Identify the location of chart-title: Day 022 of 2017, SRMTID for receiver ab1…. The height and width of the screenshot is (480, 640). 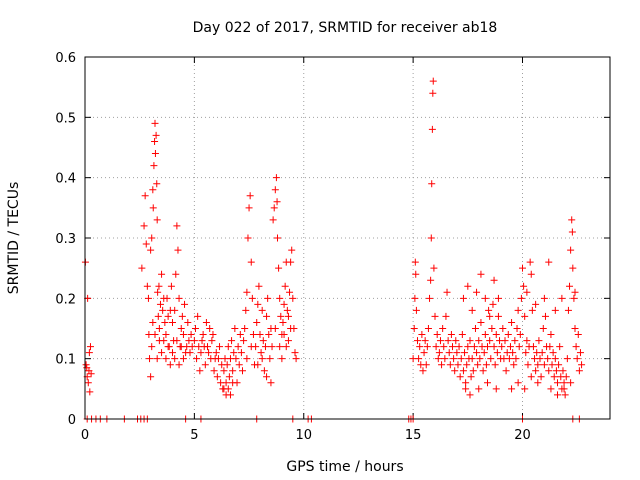
(345, 28).